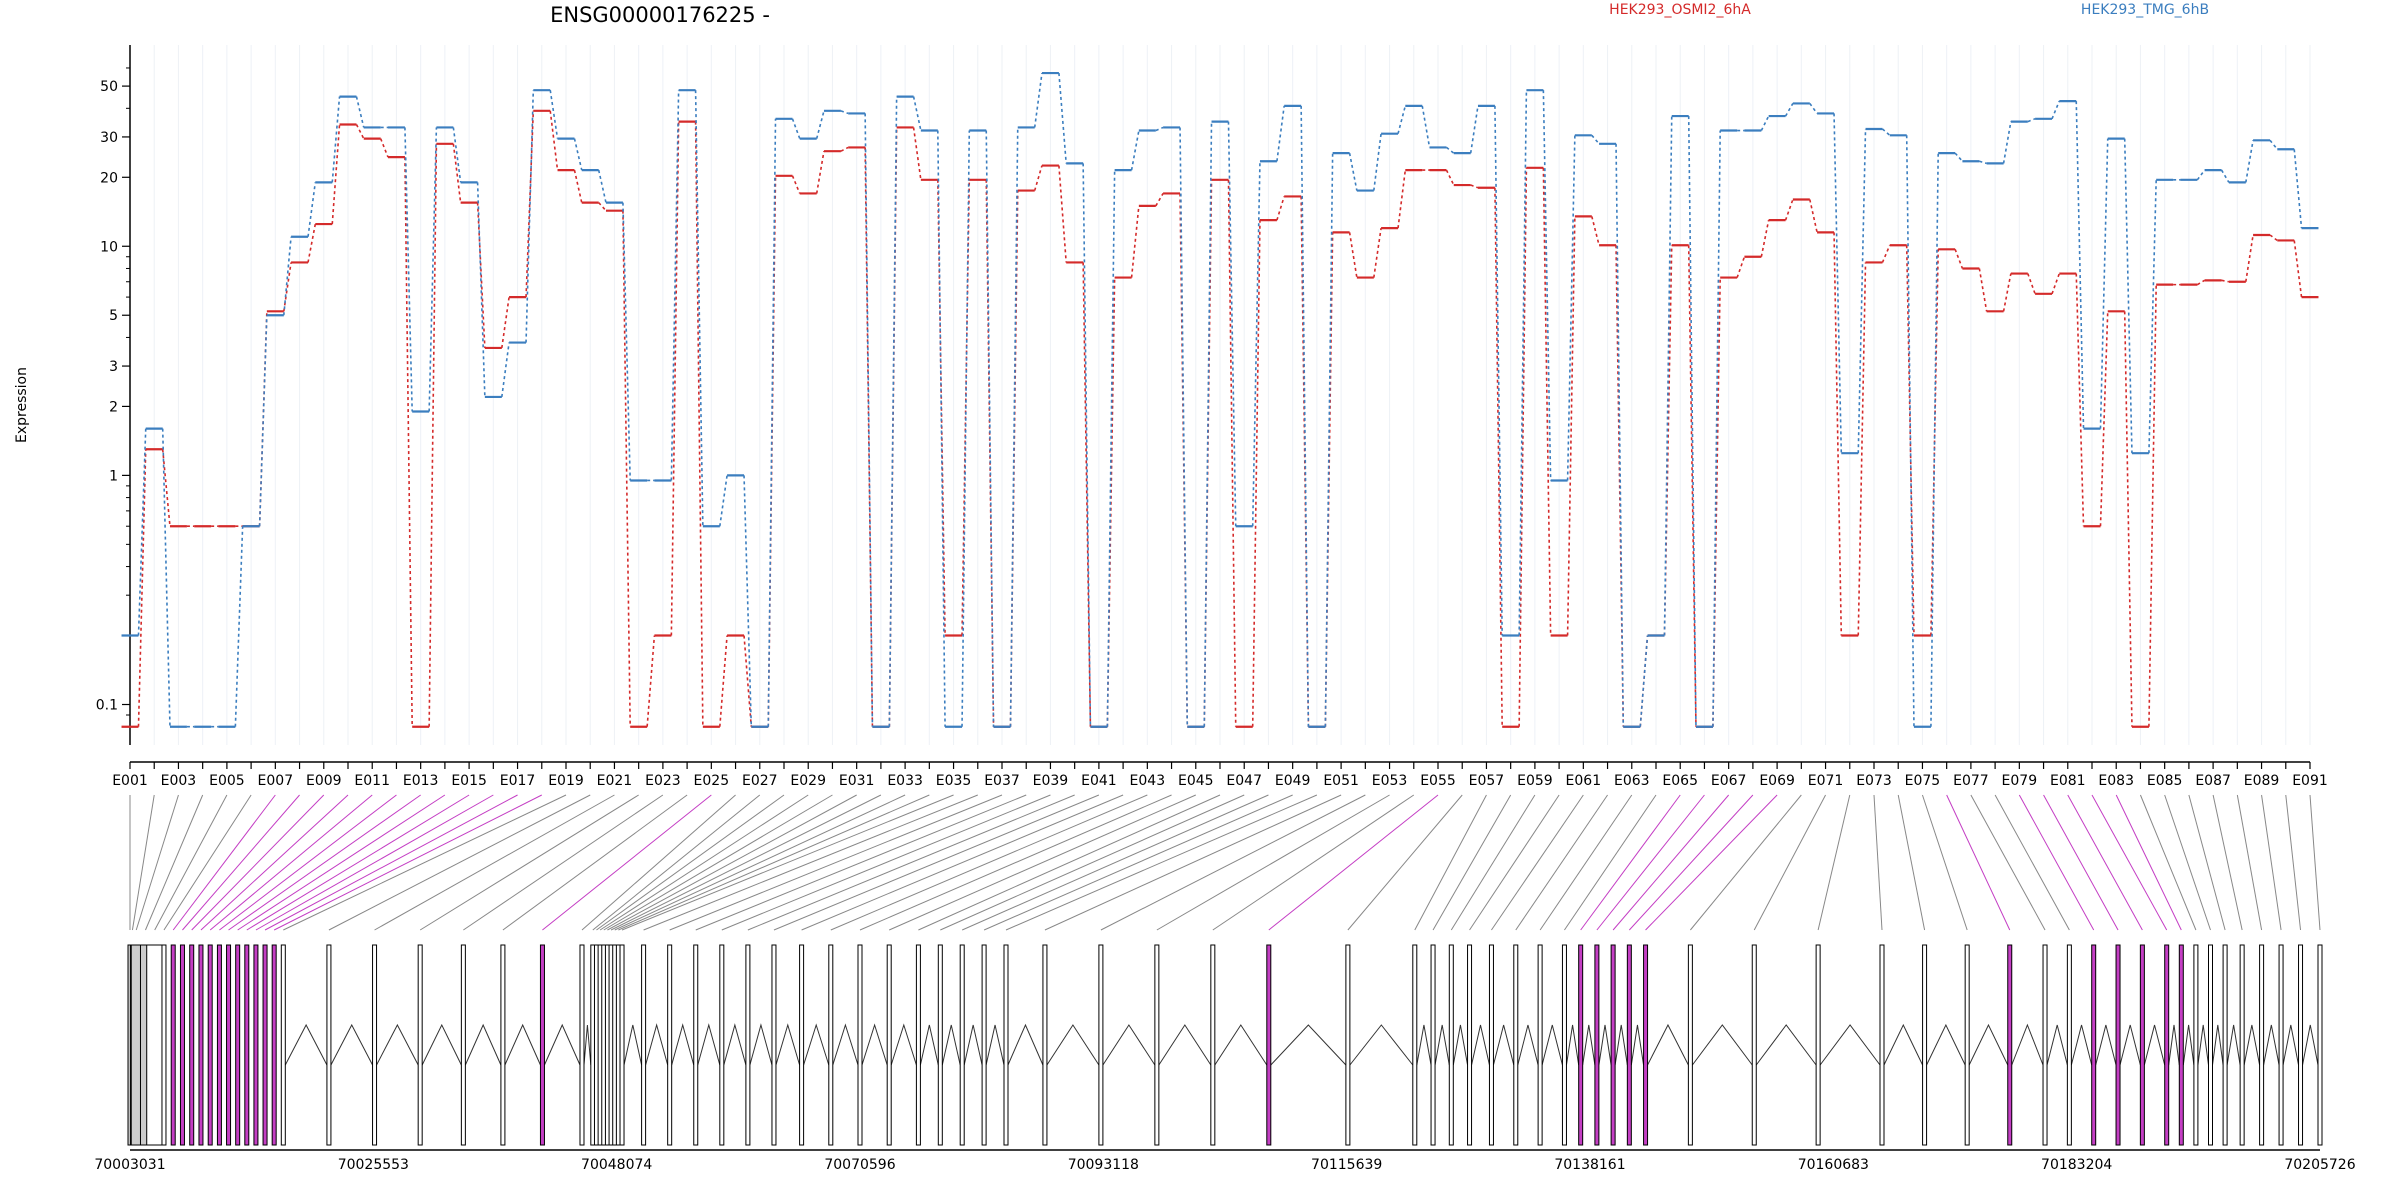  What do you see at coordinates (469, 781) in the screenshot?
I see `exon-tick-label: E015` at bounding box center [469, 781].